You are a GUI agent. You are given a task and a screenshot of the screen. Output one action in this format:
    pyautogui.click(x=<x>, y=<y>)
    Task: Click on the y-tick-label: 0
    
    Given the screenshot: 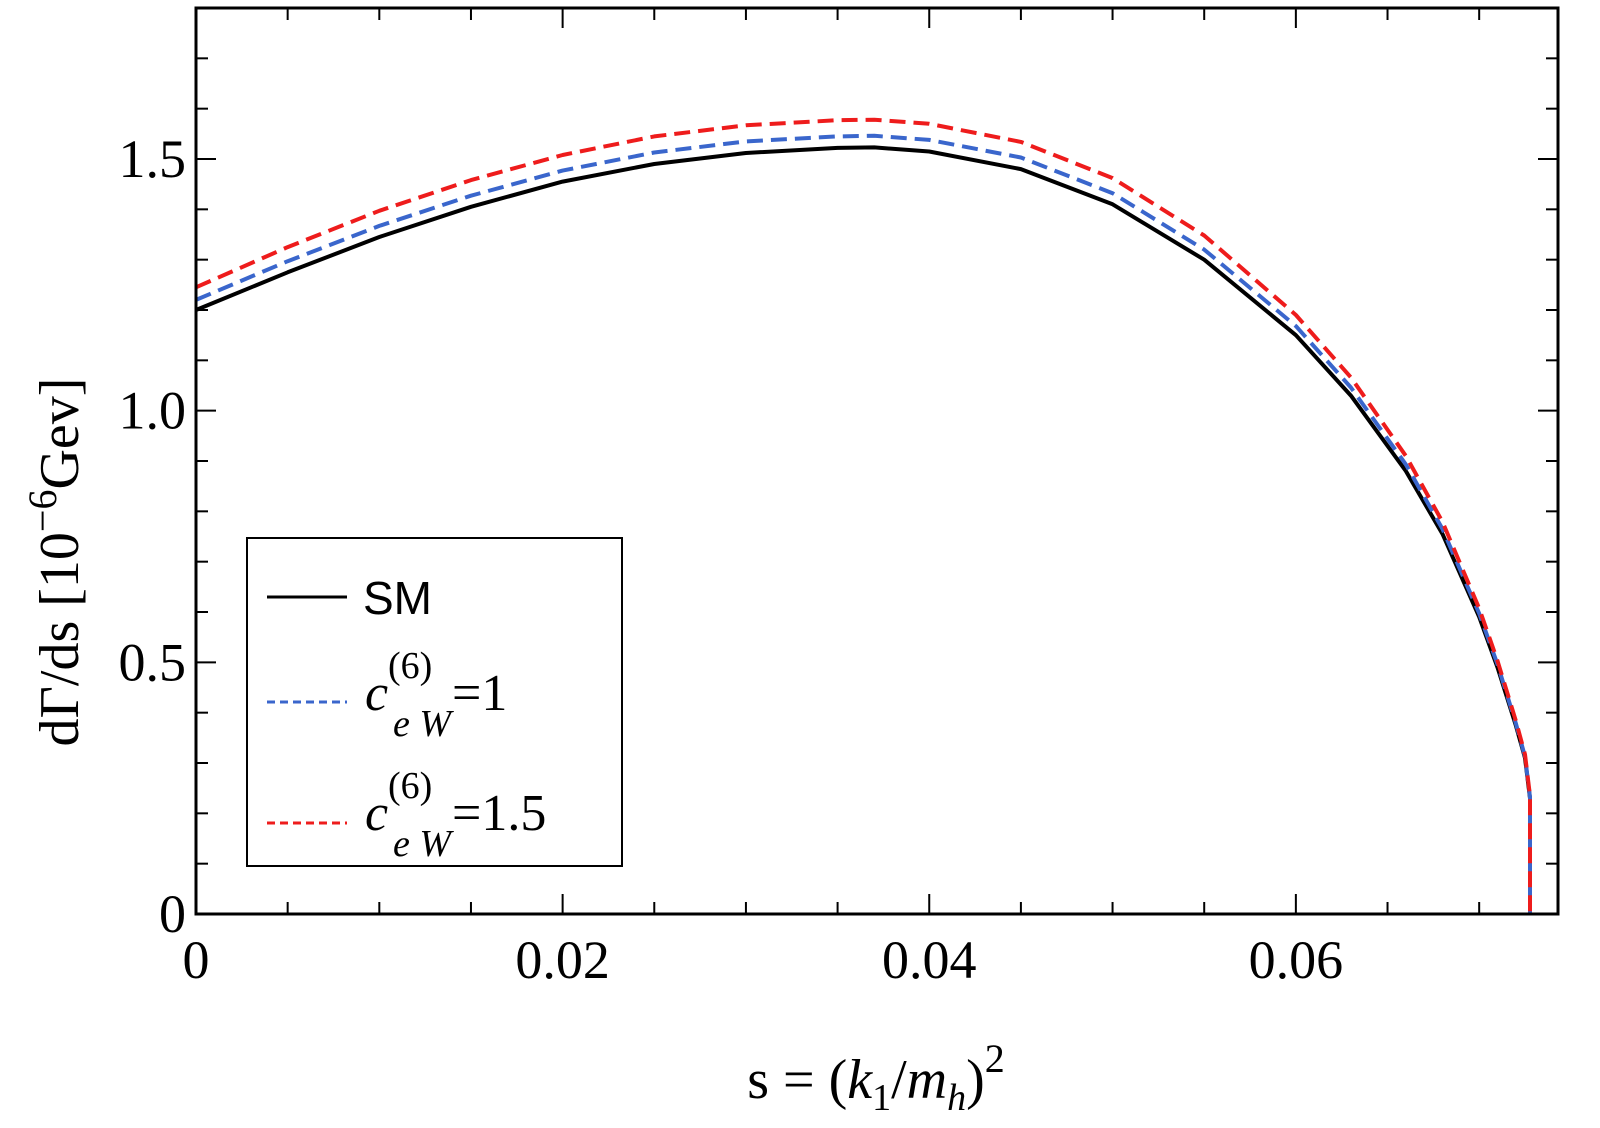 What is the action you would take?
    pyautogui.click(x=172, y=914)
    